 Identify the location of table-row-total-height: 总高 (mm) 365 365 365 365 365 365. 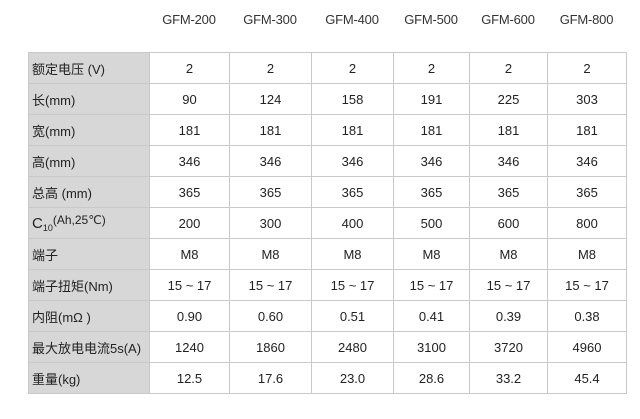
(327, 192).